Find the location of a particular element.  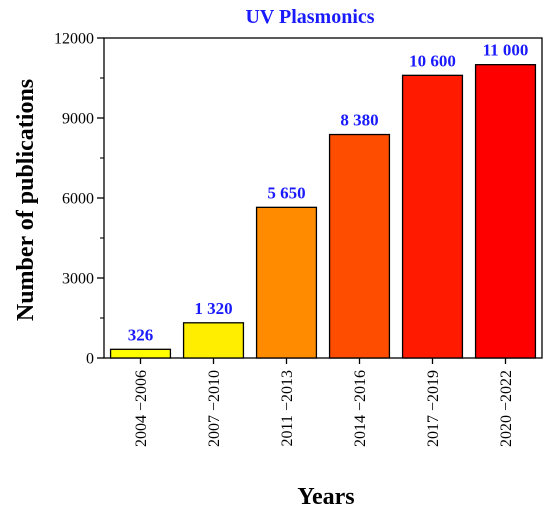

data-label: 326 is located at coordinates (141, 334).